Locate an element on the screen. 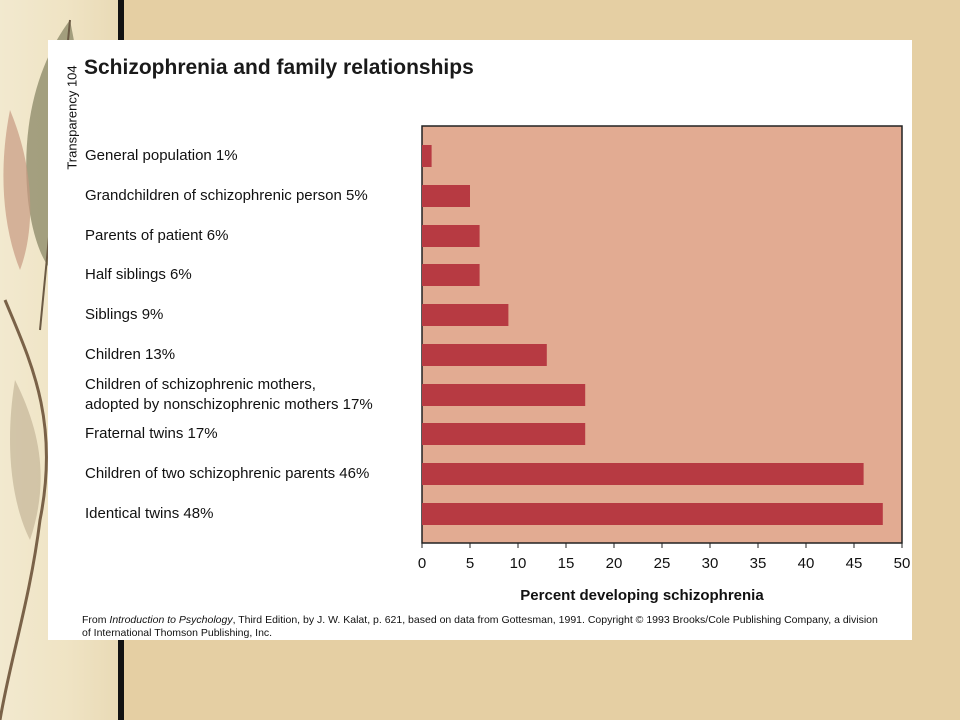 This screenshot has width=960, height=720. category-label: Fraternal twins 17% is located at coordinates (151, 433).